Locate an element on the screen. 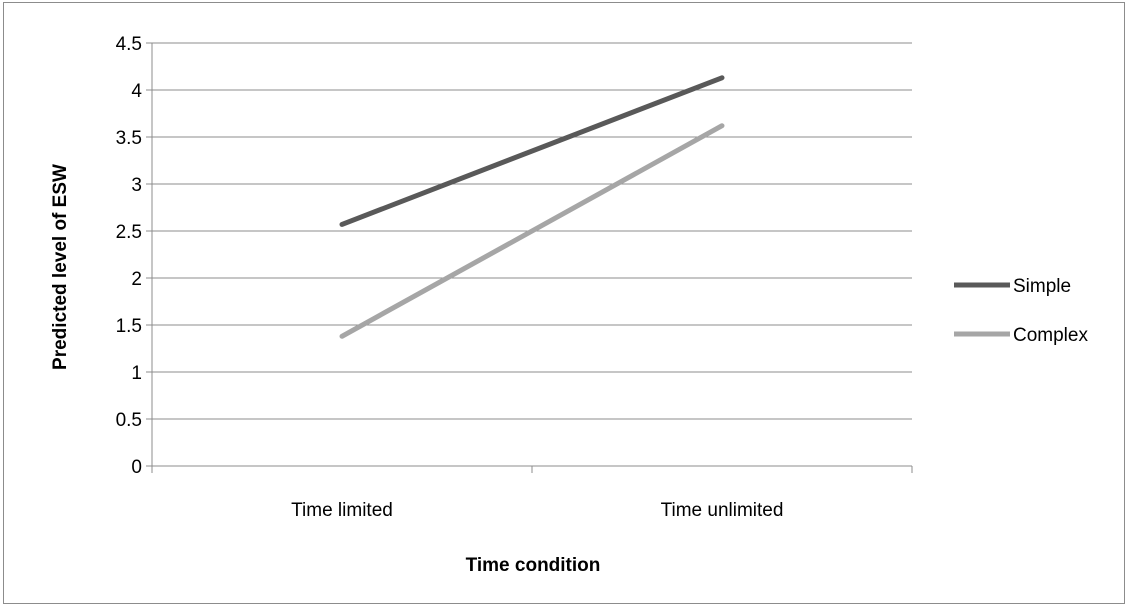  series-line-complex is located at coordinates (532, 231).